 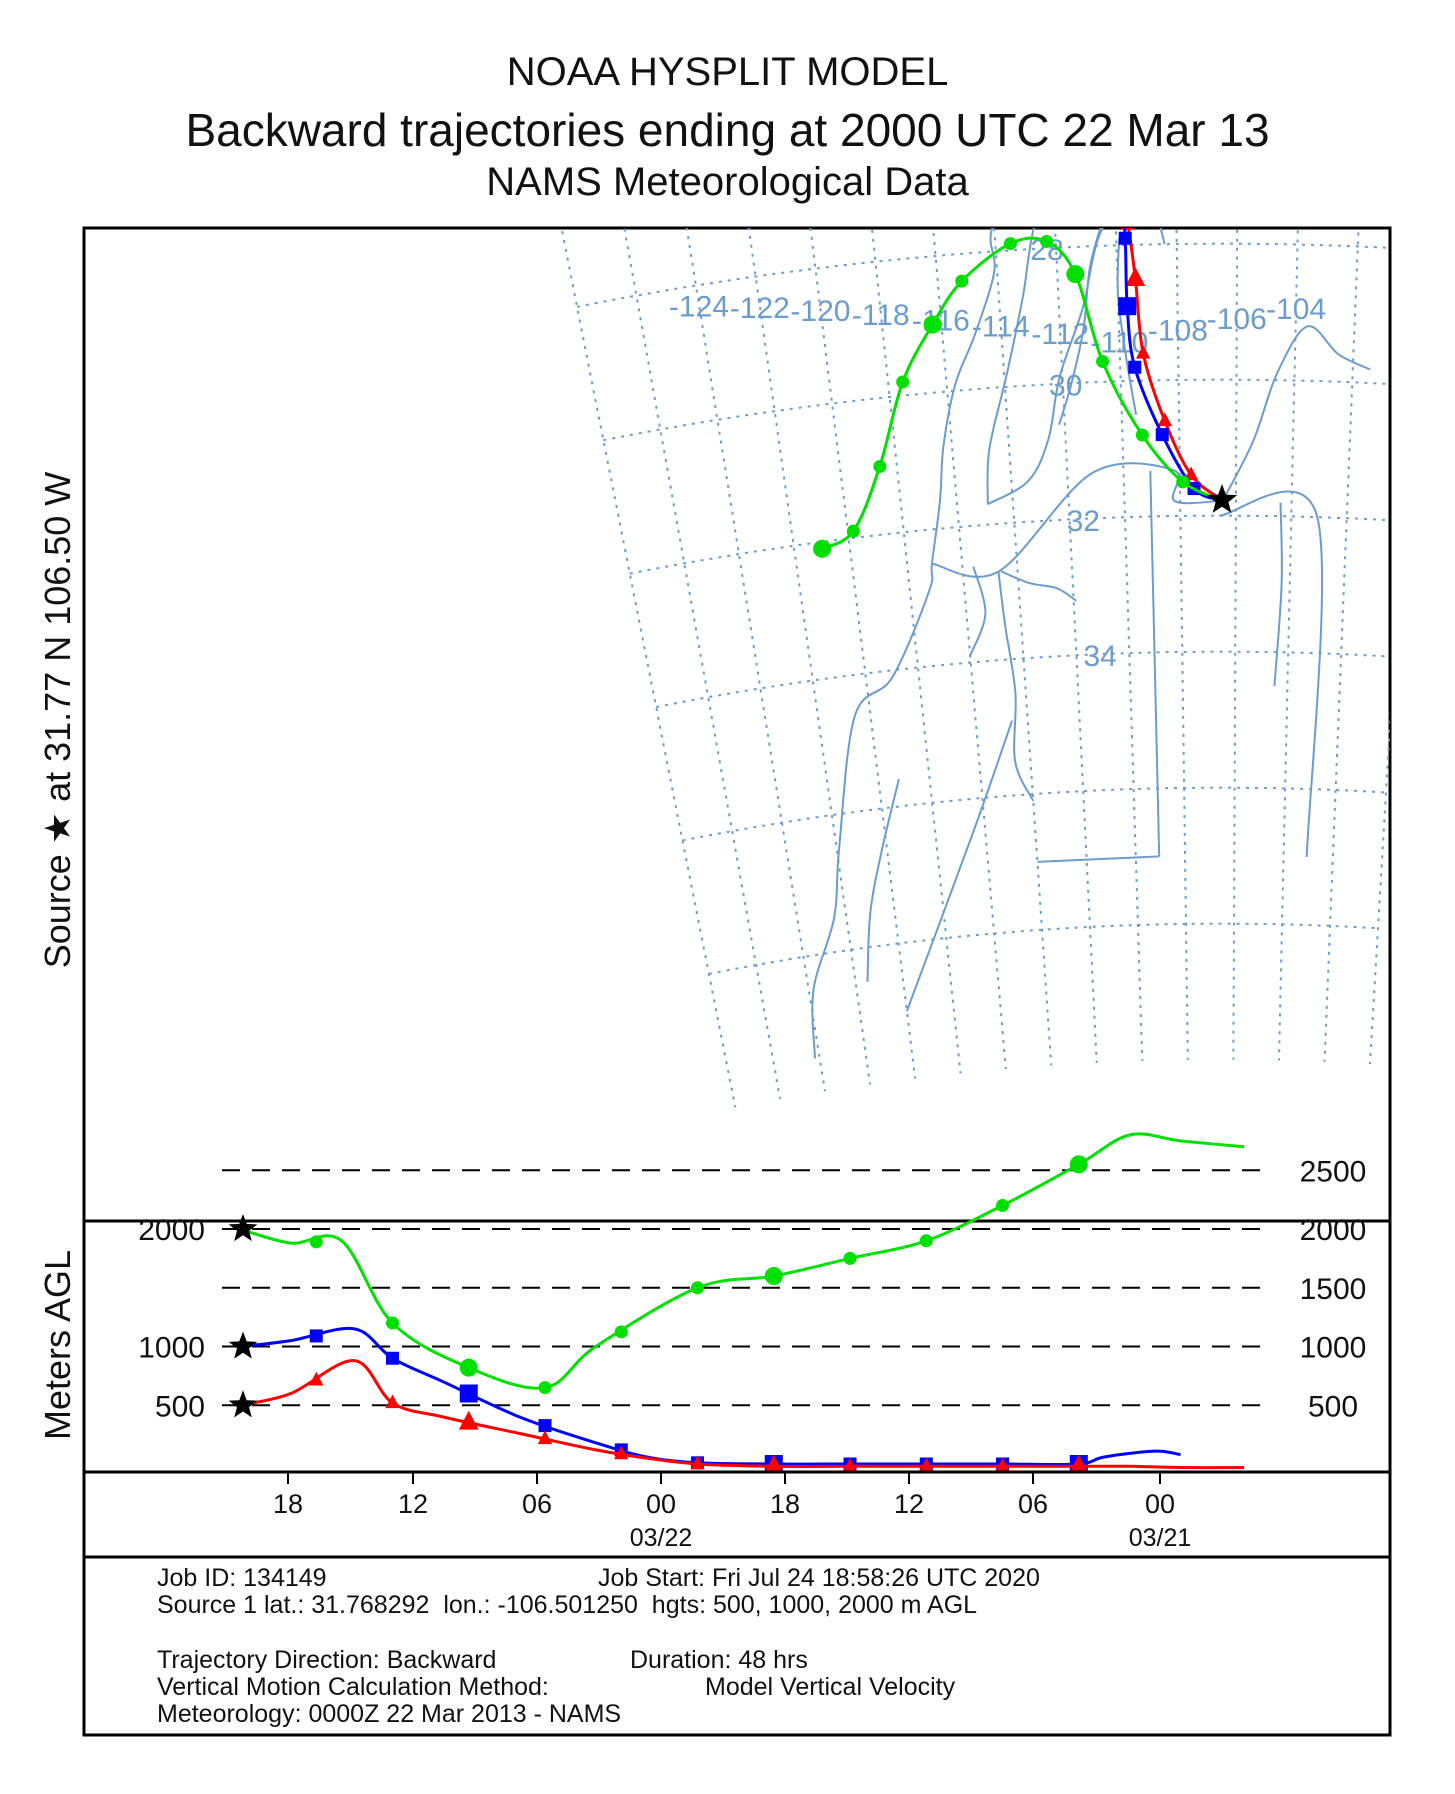 What do you see at coordinates (1333, 1230) in the screenshot?
I see `right-tick-label: 2000` at bounding box center [1333, 1230].